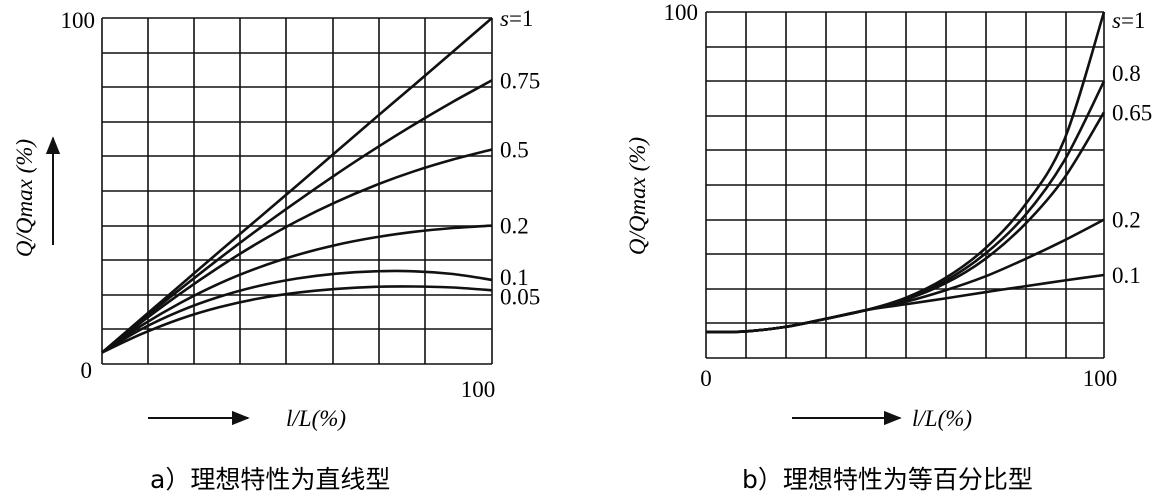  Describe the element at coordinates (316, 418) in the screenshot. I see `chart-a-x-axis-label: l/L(%)` at that location.